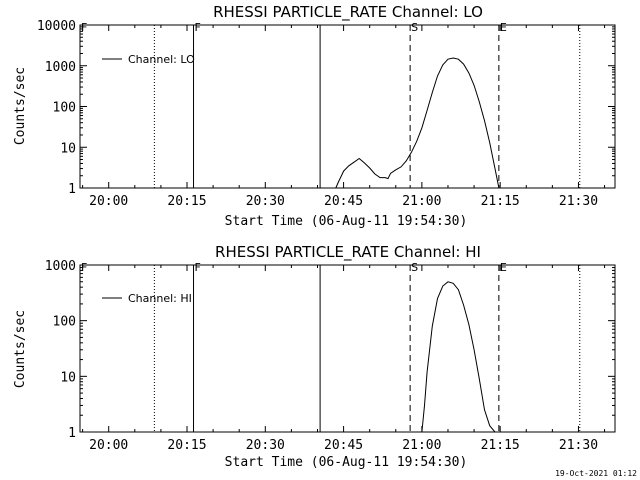  I want to click on lo-series-line, so click(417, 123).